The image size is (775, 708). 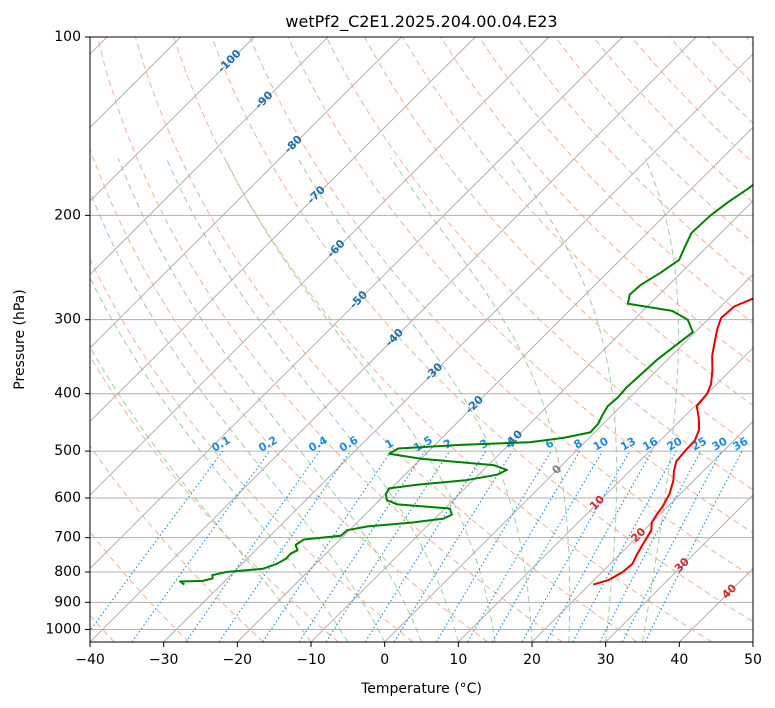 What do you see at coordinates (67, 538) in the screenshot?
I see `y-tick-label: 700` at bounding box center [67, 538].